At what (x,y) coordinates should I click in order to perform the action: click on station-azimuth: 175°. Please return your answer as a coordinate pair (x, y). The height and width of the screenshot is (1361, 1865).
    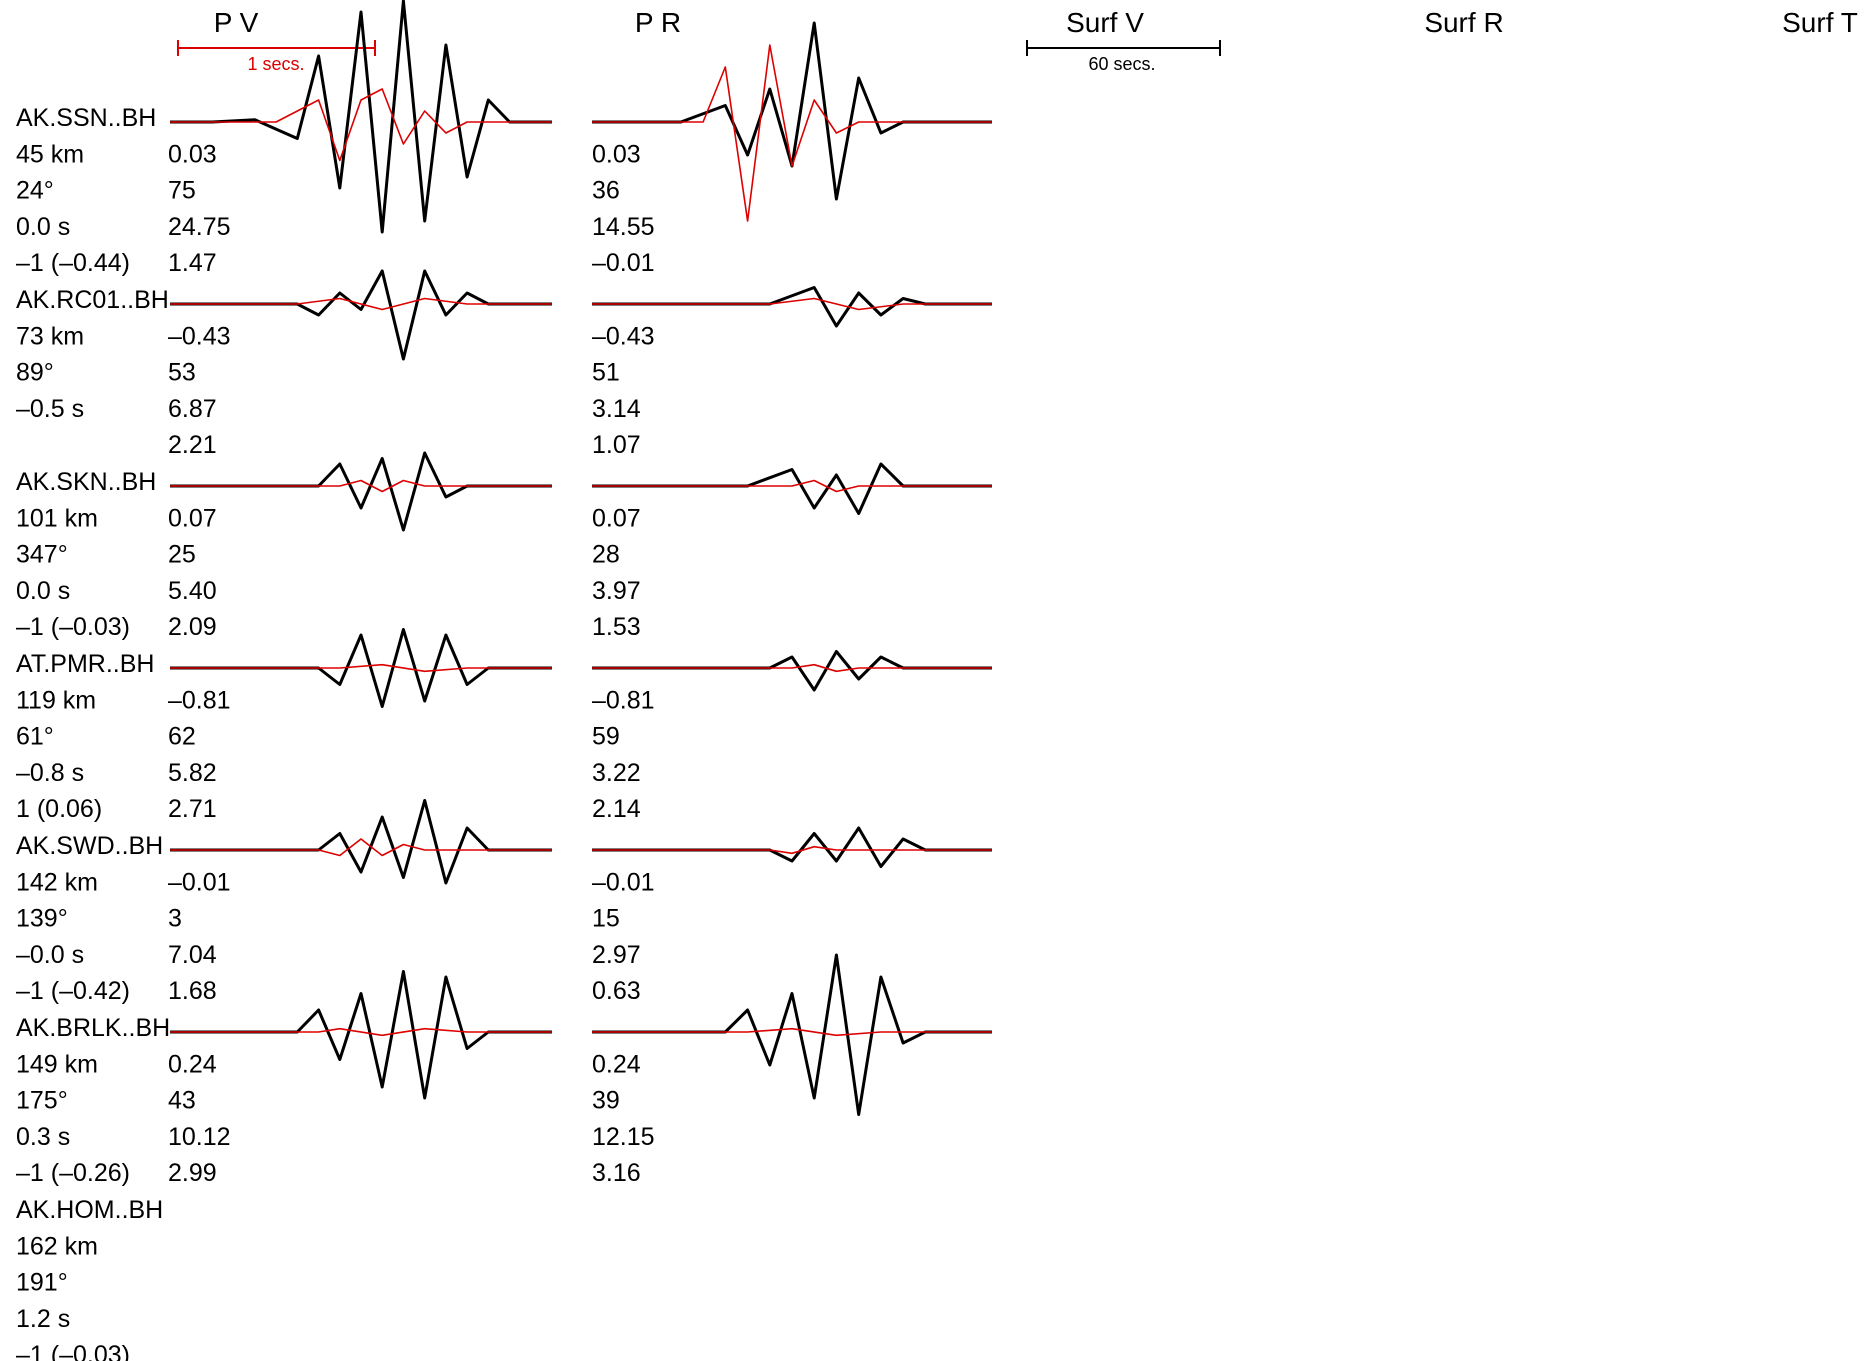
    Looking at the image, I should click on (42, 1101).